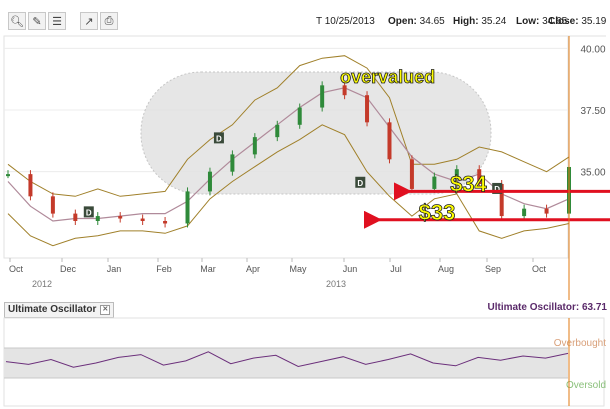 The image size is (610, 409). I want to click on y-tick-label: 37.50, so click(592, 111).